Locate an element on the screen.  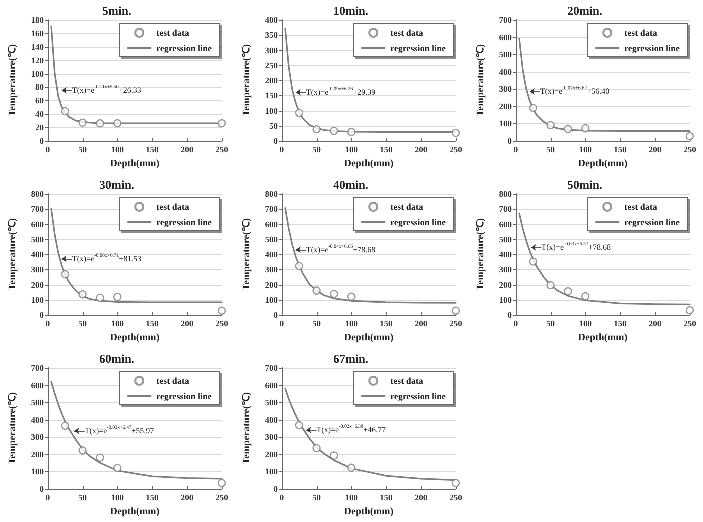
x-tick-label: 250 is located at coordinates (456, 323).